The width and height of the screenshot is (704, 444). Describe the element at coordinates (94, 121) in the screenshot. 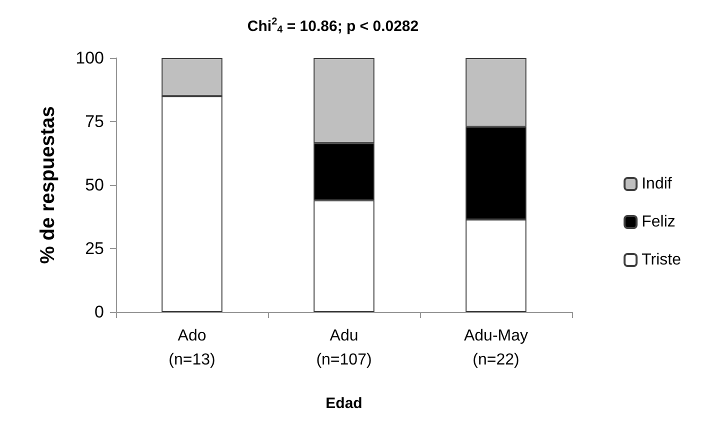

I see `y-tick-label: 75` at that location.